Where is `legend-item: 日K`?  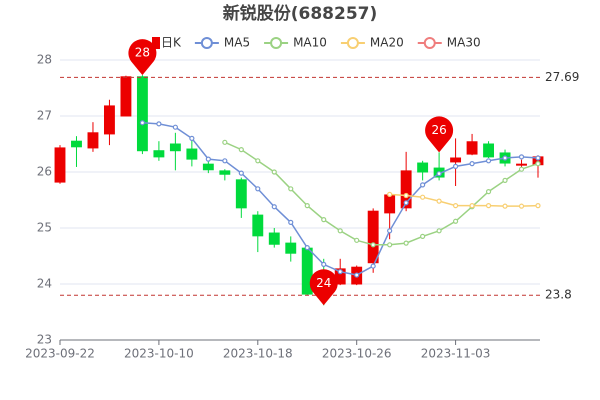 legend-item: 日K is located at coordinates (167, 43).